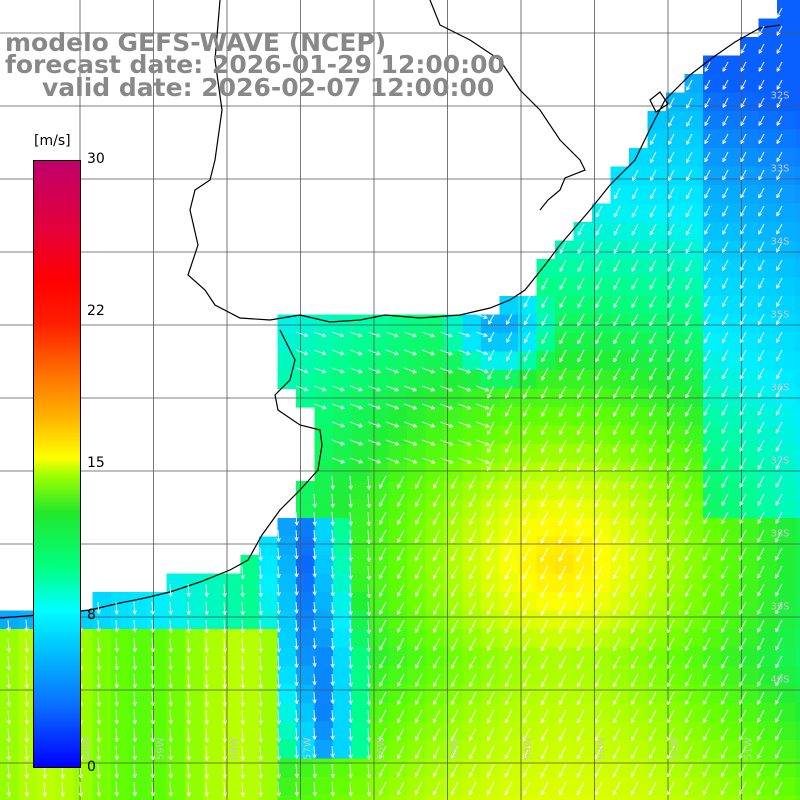  I want to click on colorbar-unit: [m/s], so click(52, 141).